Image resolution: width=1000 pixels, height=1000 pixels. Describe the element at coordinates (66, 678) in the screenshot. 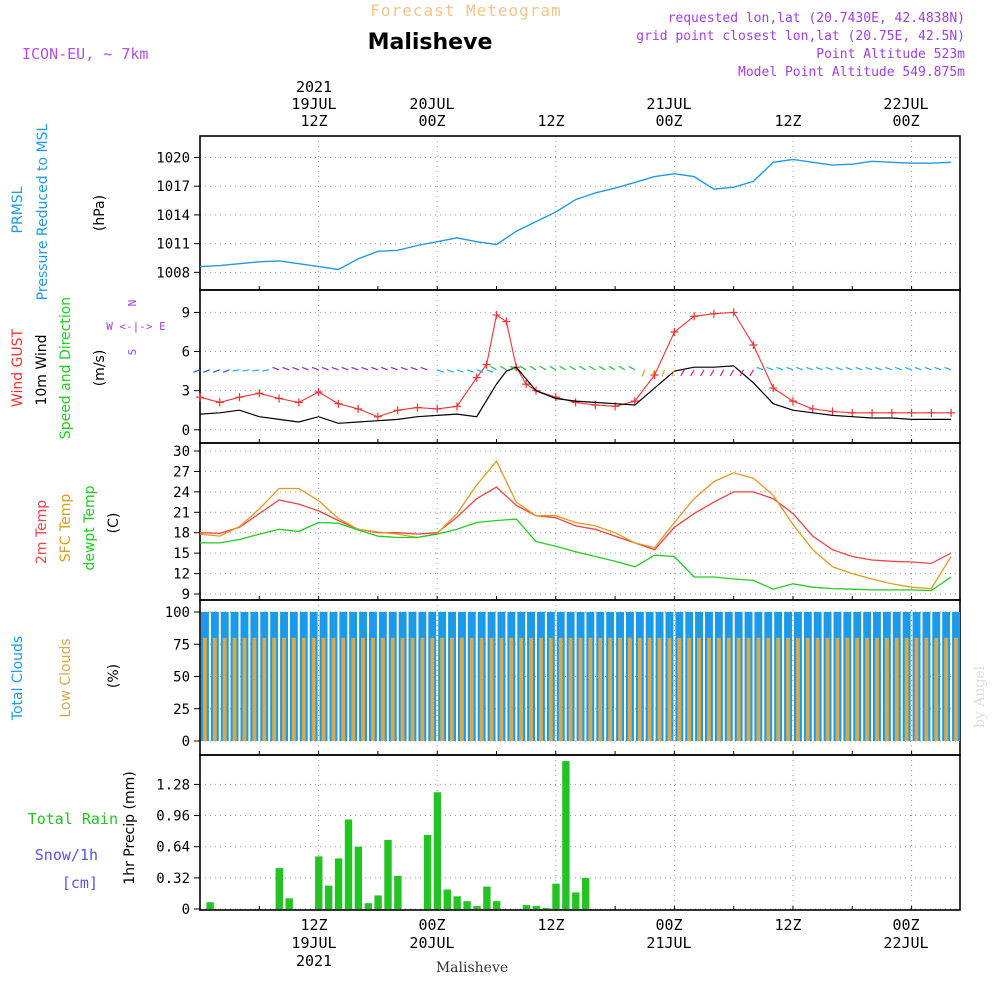

I see `cloud-panel-labels: Total Clouds Low Clouds (%)` at that location.